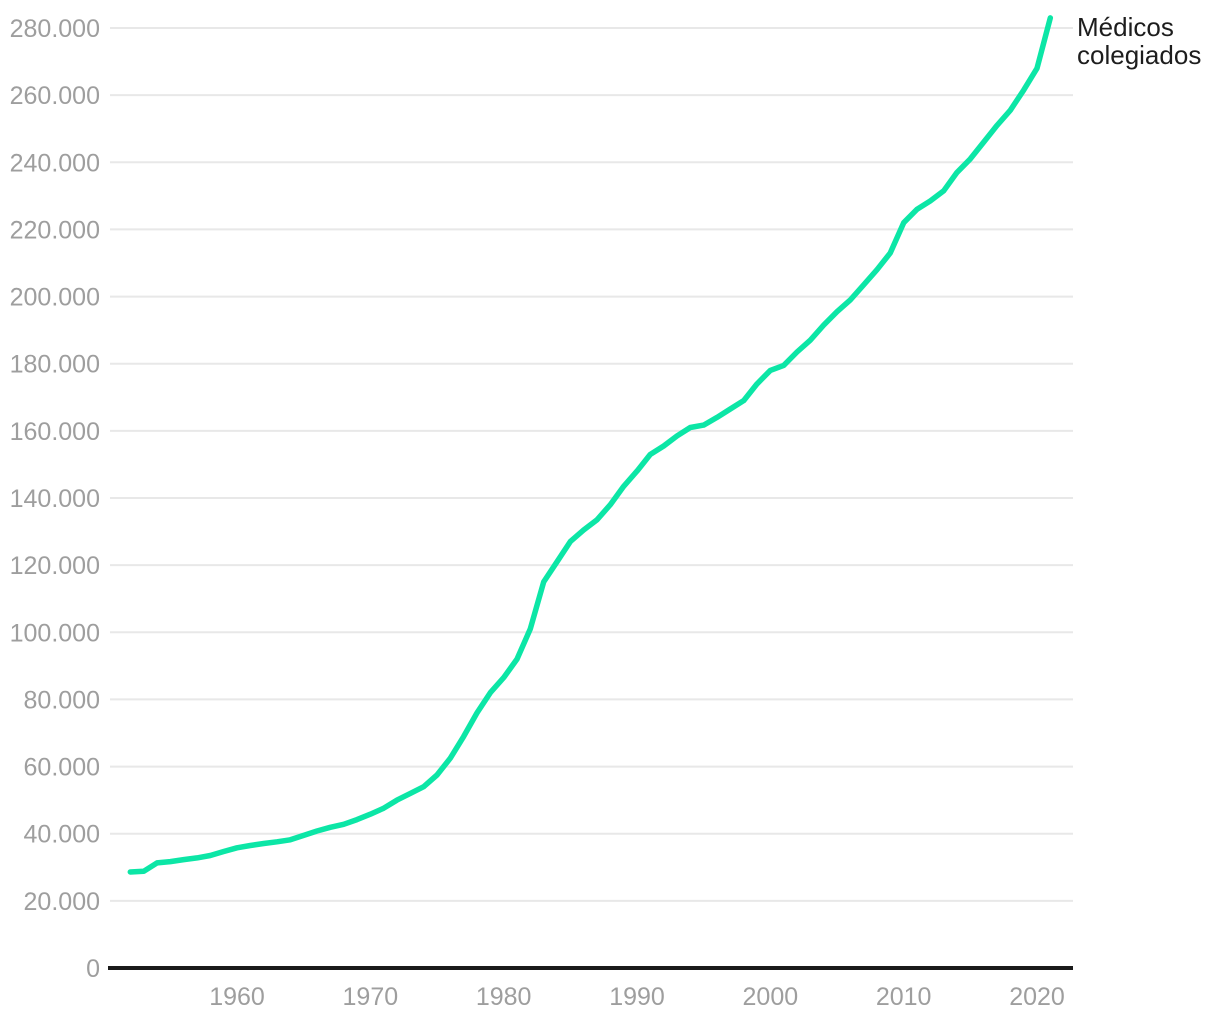 The height and width of the screenshot is (1020, 1220). Describe the element at coordinates (55, 633) in the screenshot. I see `y-tick-label: 100.000` at that location.